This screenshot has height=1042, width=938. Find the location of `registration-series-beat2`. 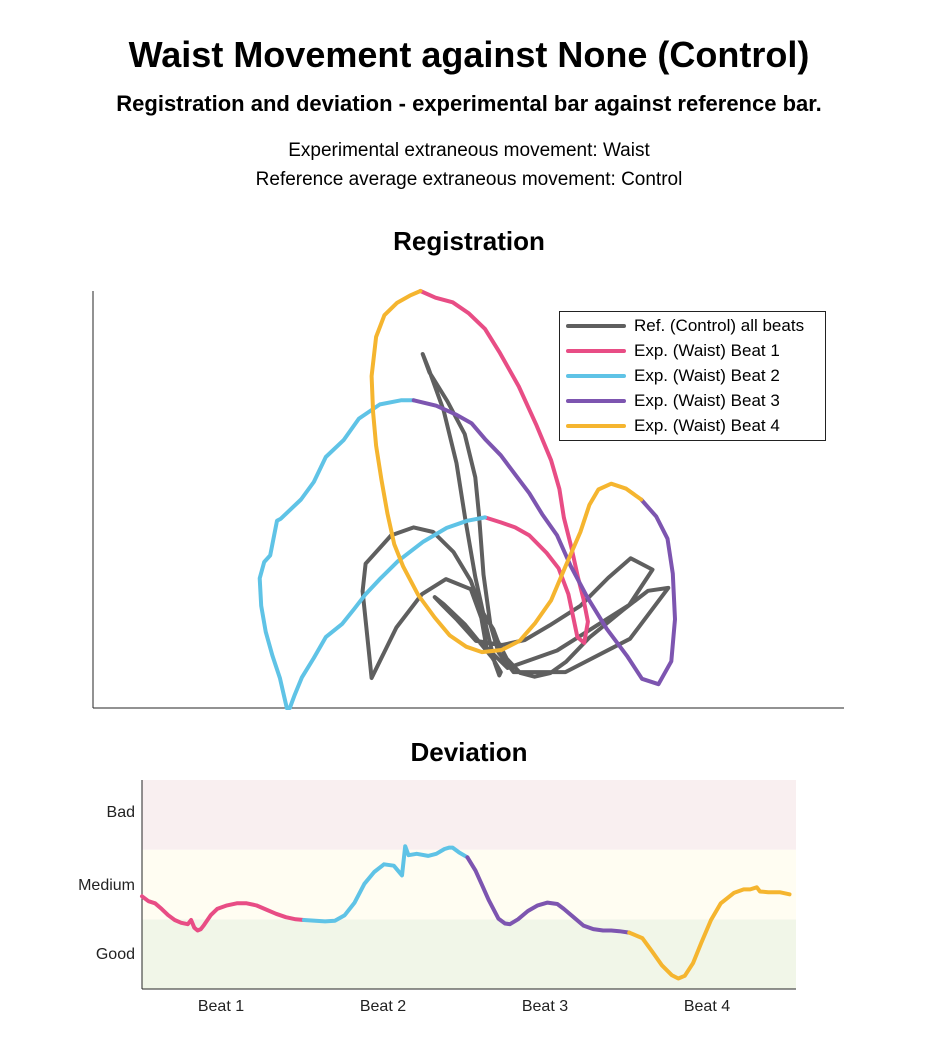

registration-series-beat2 is located at coordinates (372, 554).